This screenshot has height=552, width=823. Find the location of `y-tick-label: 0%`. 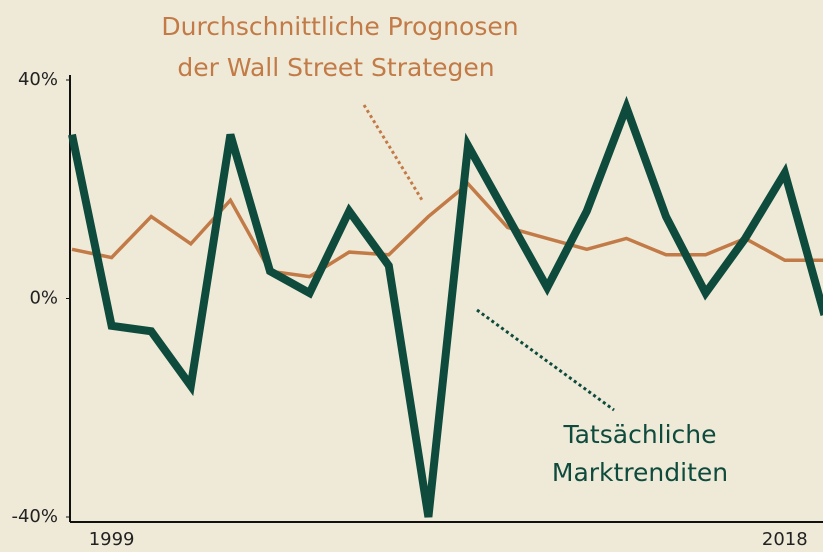

y-tick-label: 0% is located at coordinates (43, 298).